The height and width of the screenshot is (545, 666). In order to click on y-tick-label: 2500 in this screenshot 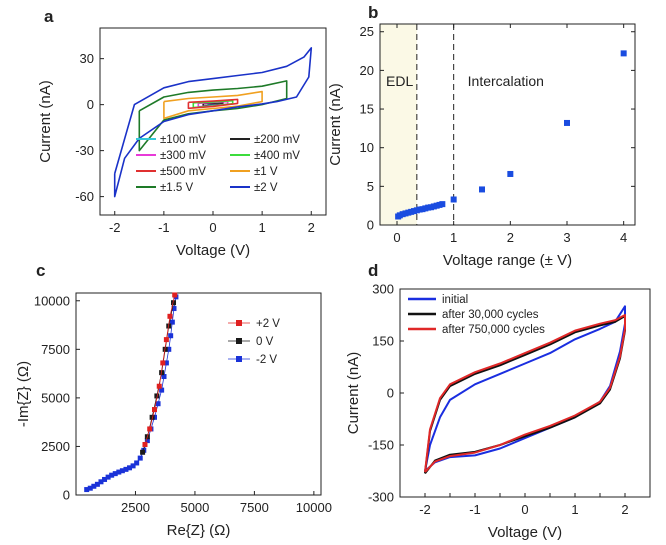, I will do `click(55, 446)`.